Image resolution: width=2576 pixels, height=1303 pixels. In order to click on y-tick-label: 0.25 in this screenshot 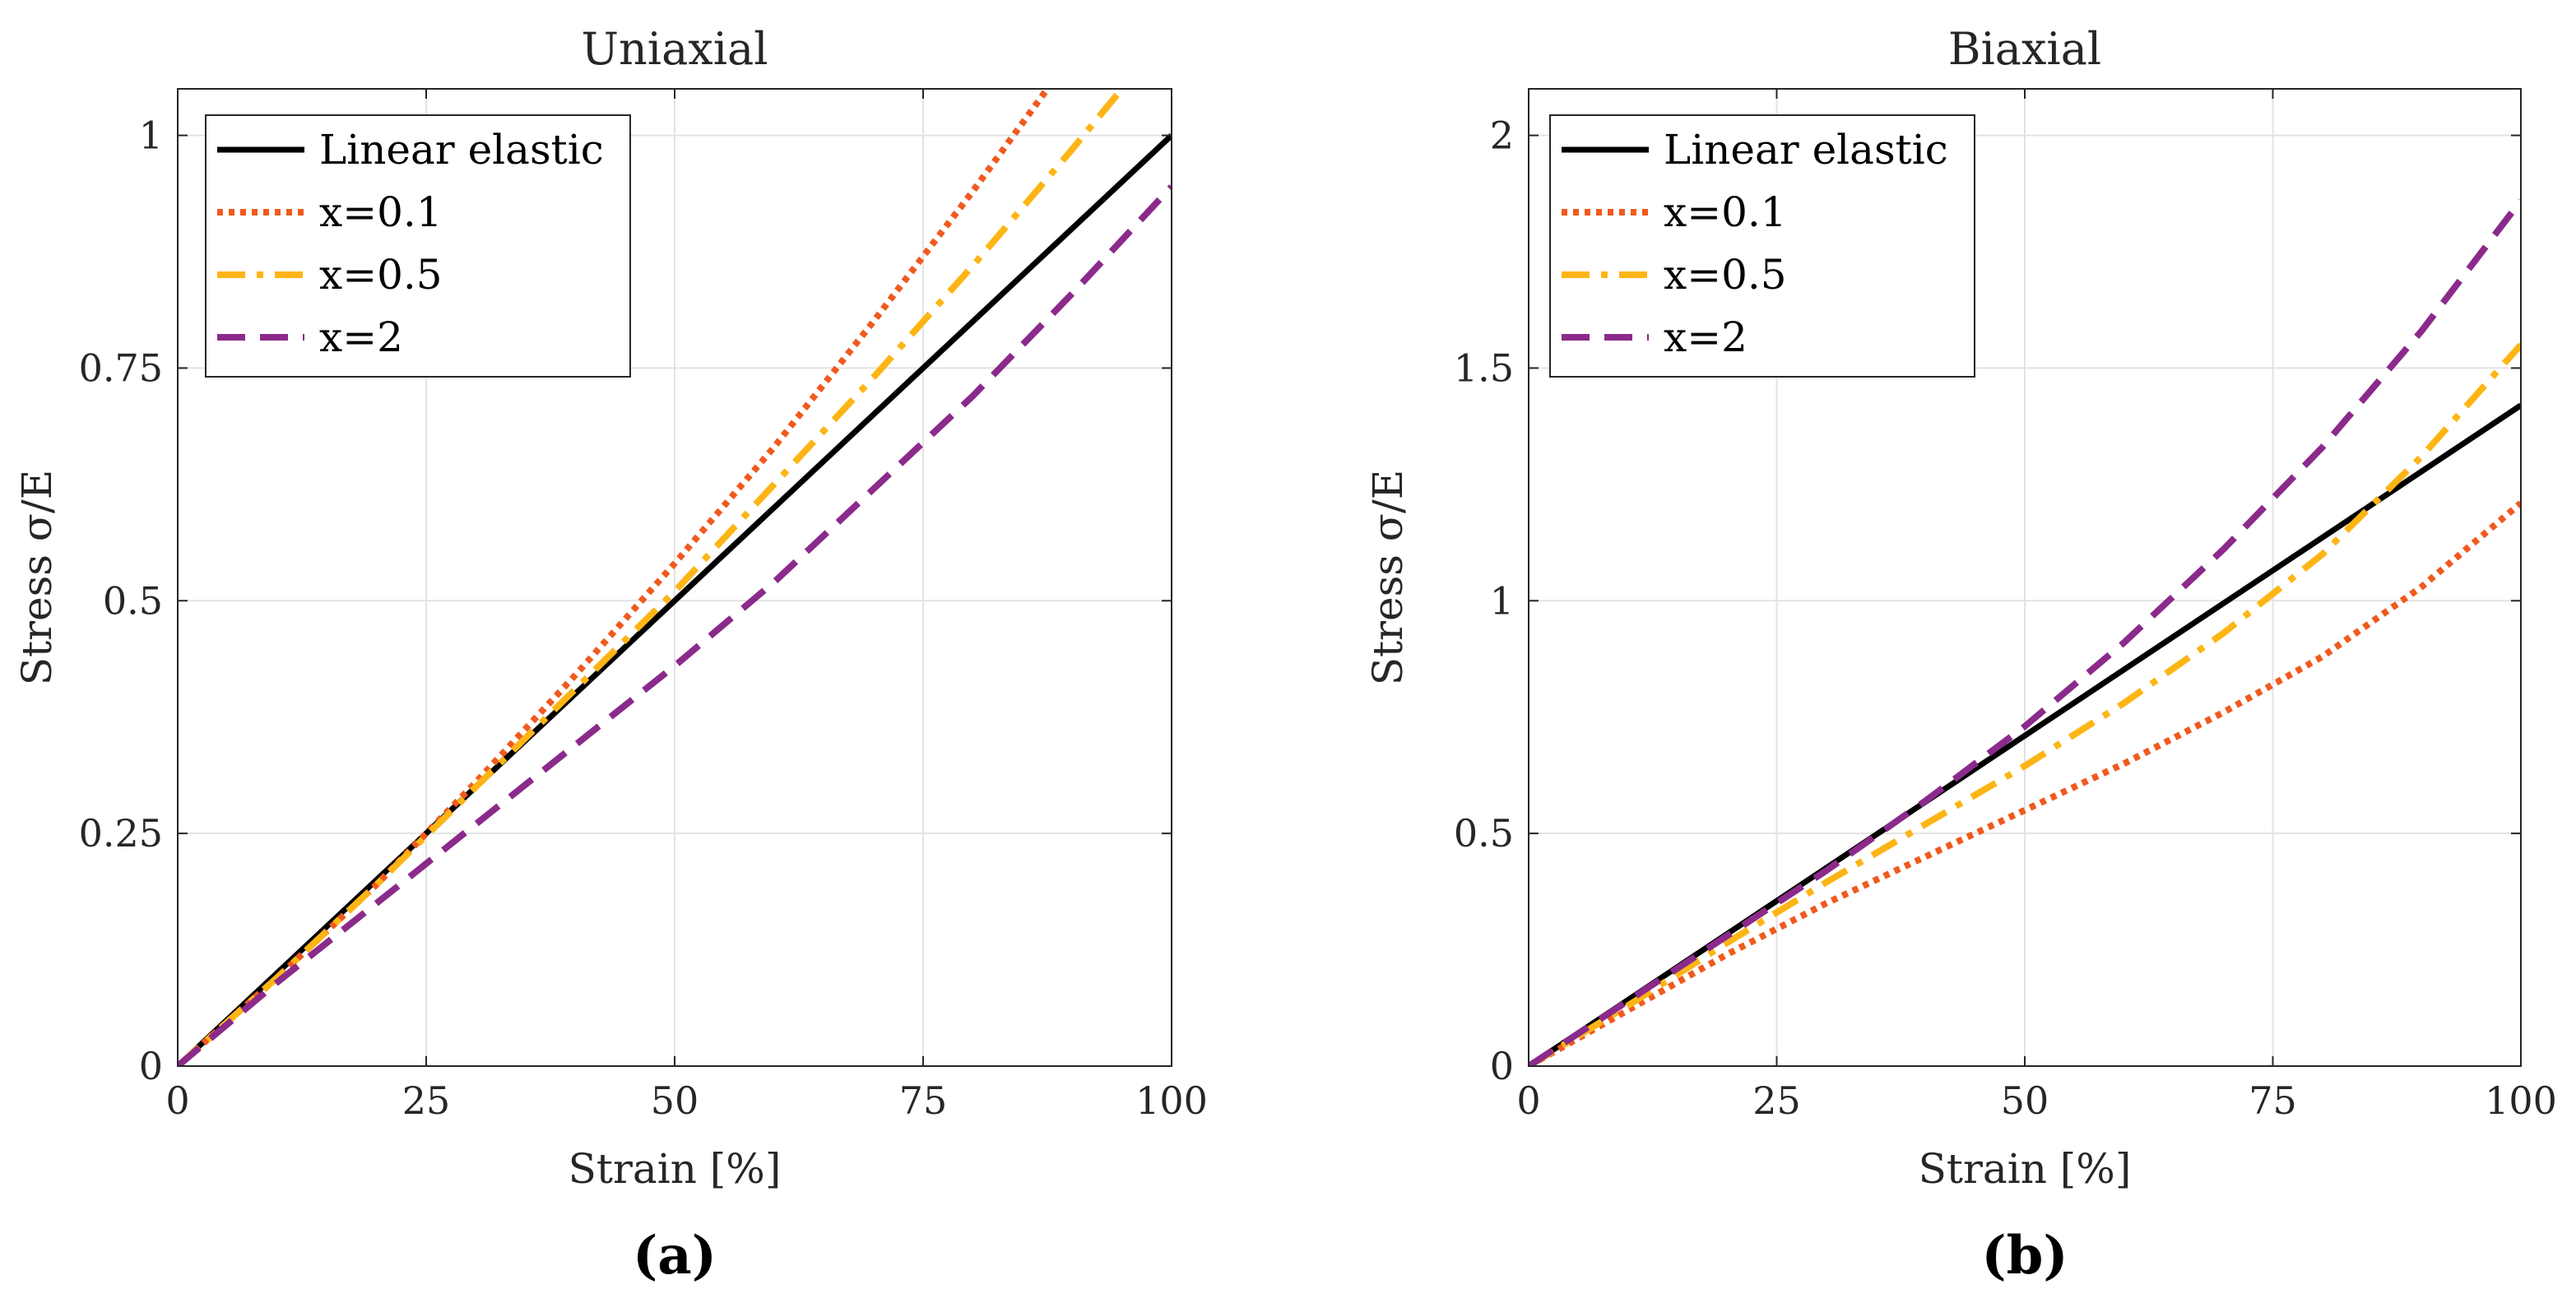, I will do `click(121, 833)`.